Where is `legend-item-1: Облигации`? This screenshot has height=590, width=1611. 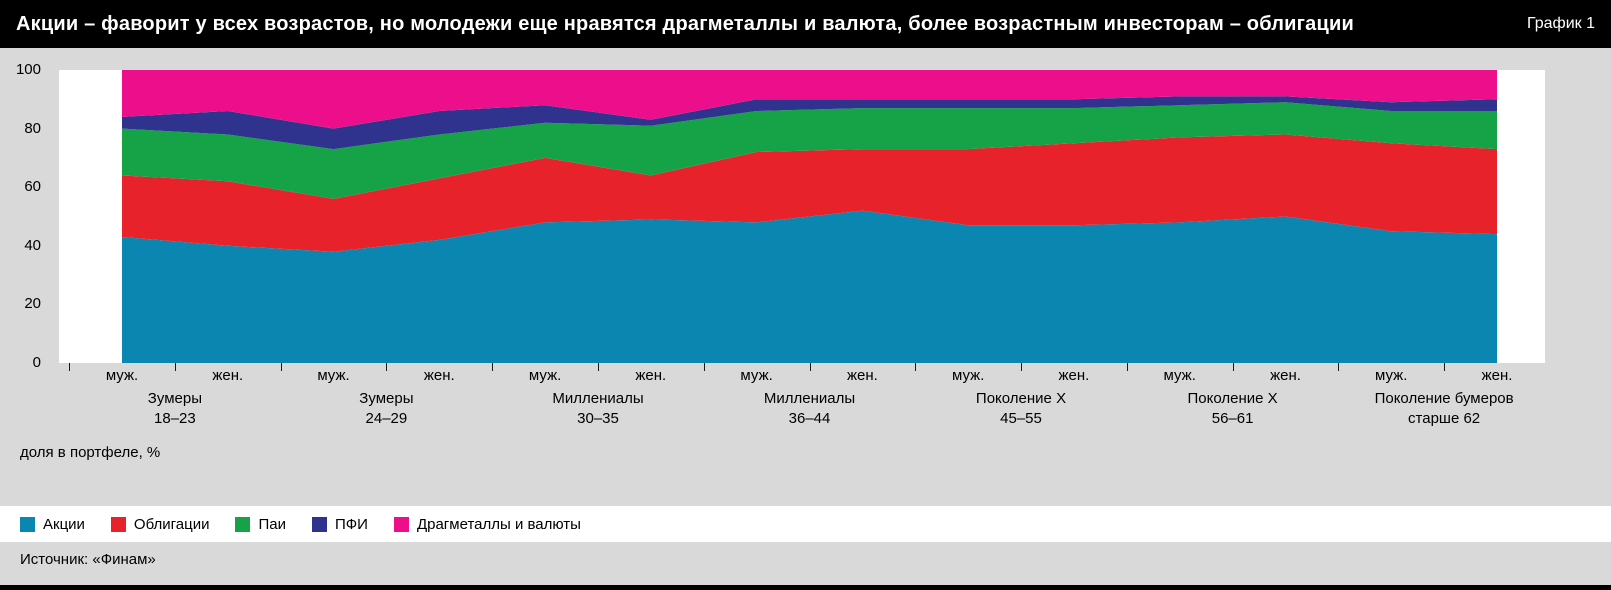
legend-item-1: Облигации is located at coordinates (160, 524).